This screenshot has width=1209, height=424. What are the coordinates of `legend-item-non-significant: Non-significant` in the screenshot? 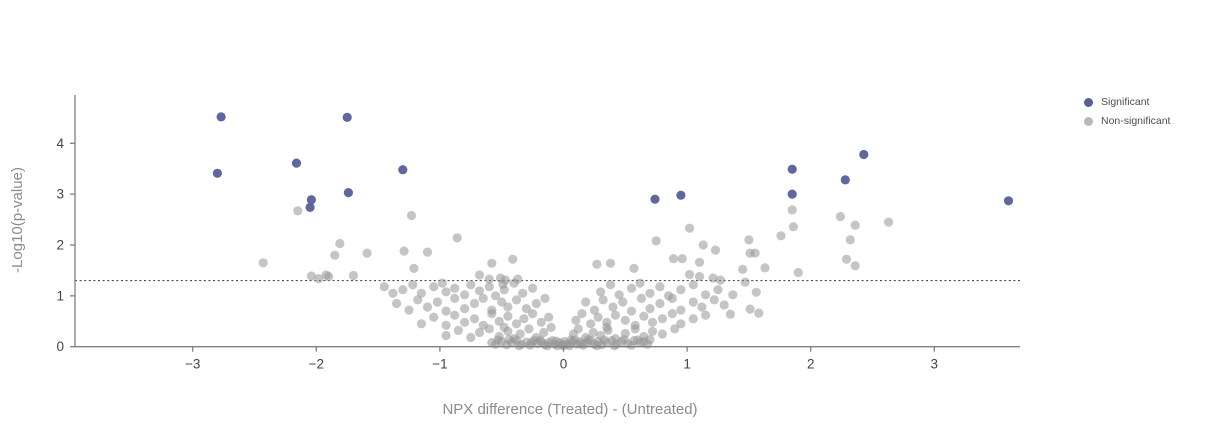 It's located at (1127, 121).